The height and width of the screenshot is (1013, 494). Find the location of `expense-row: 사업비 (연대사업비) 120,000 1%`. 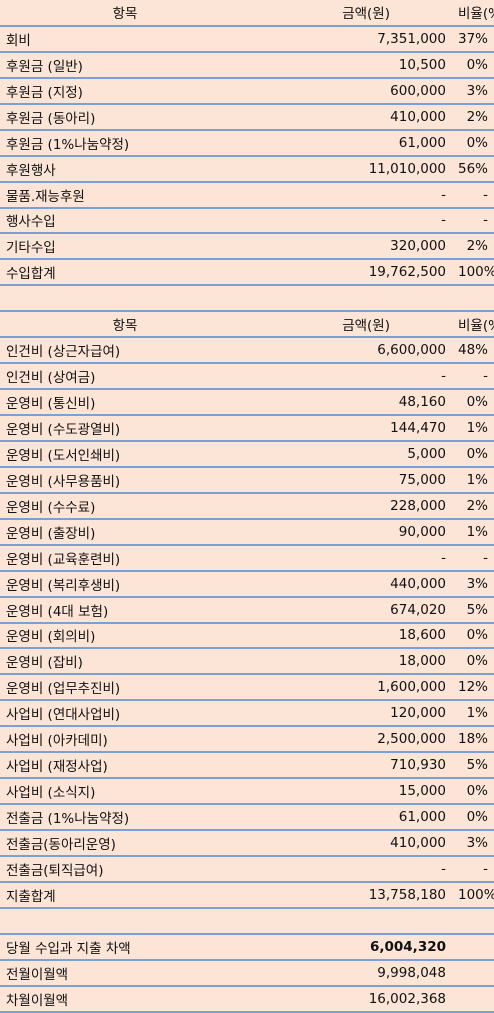

expense-row: 사업비 (연대사업비) 120,000 1% is located at coordinates (247, 714).